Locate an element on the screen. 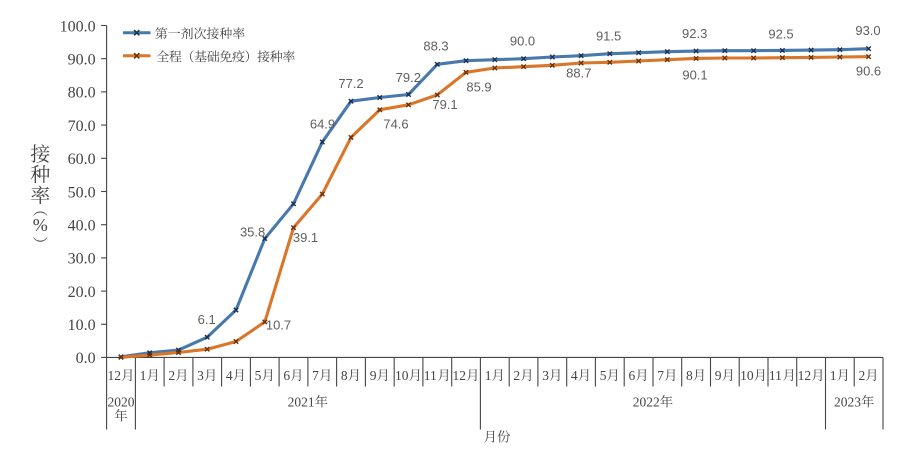  svg-text: 60.0 is located at coordinates (82, 159).